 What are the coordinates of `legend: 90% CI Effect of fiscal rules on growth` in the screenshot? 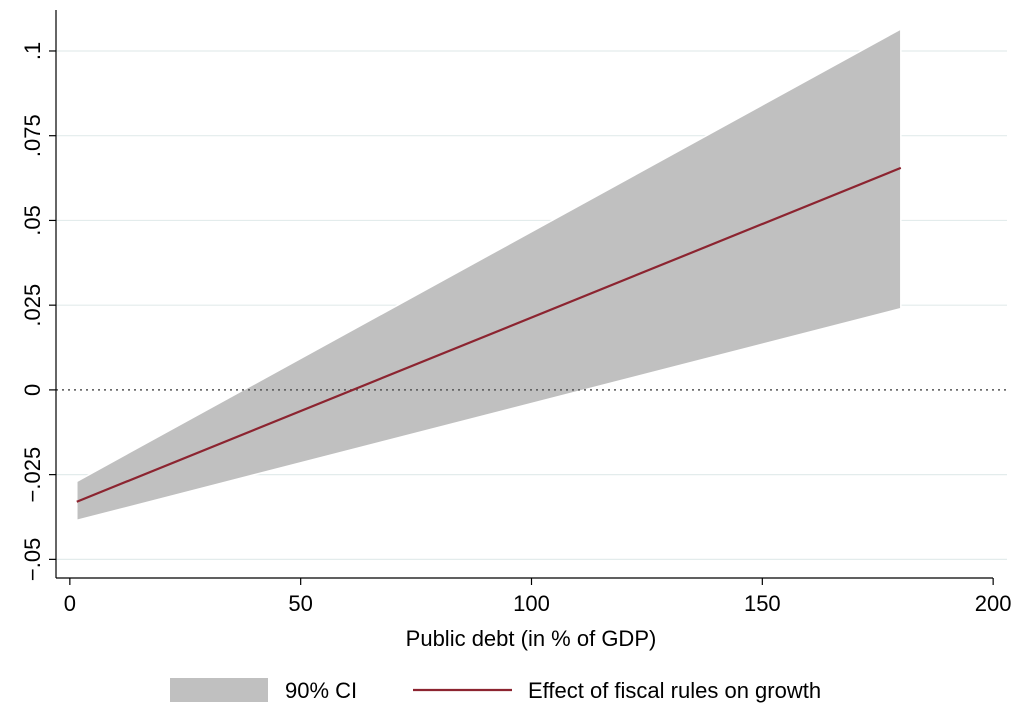 It's located at (495, 690).